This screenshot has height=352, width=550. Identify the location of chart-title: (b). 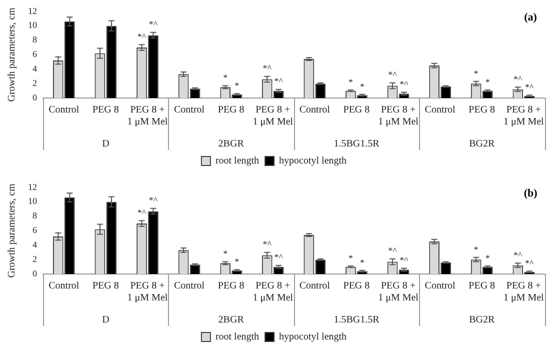
(531, 193).